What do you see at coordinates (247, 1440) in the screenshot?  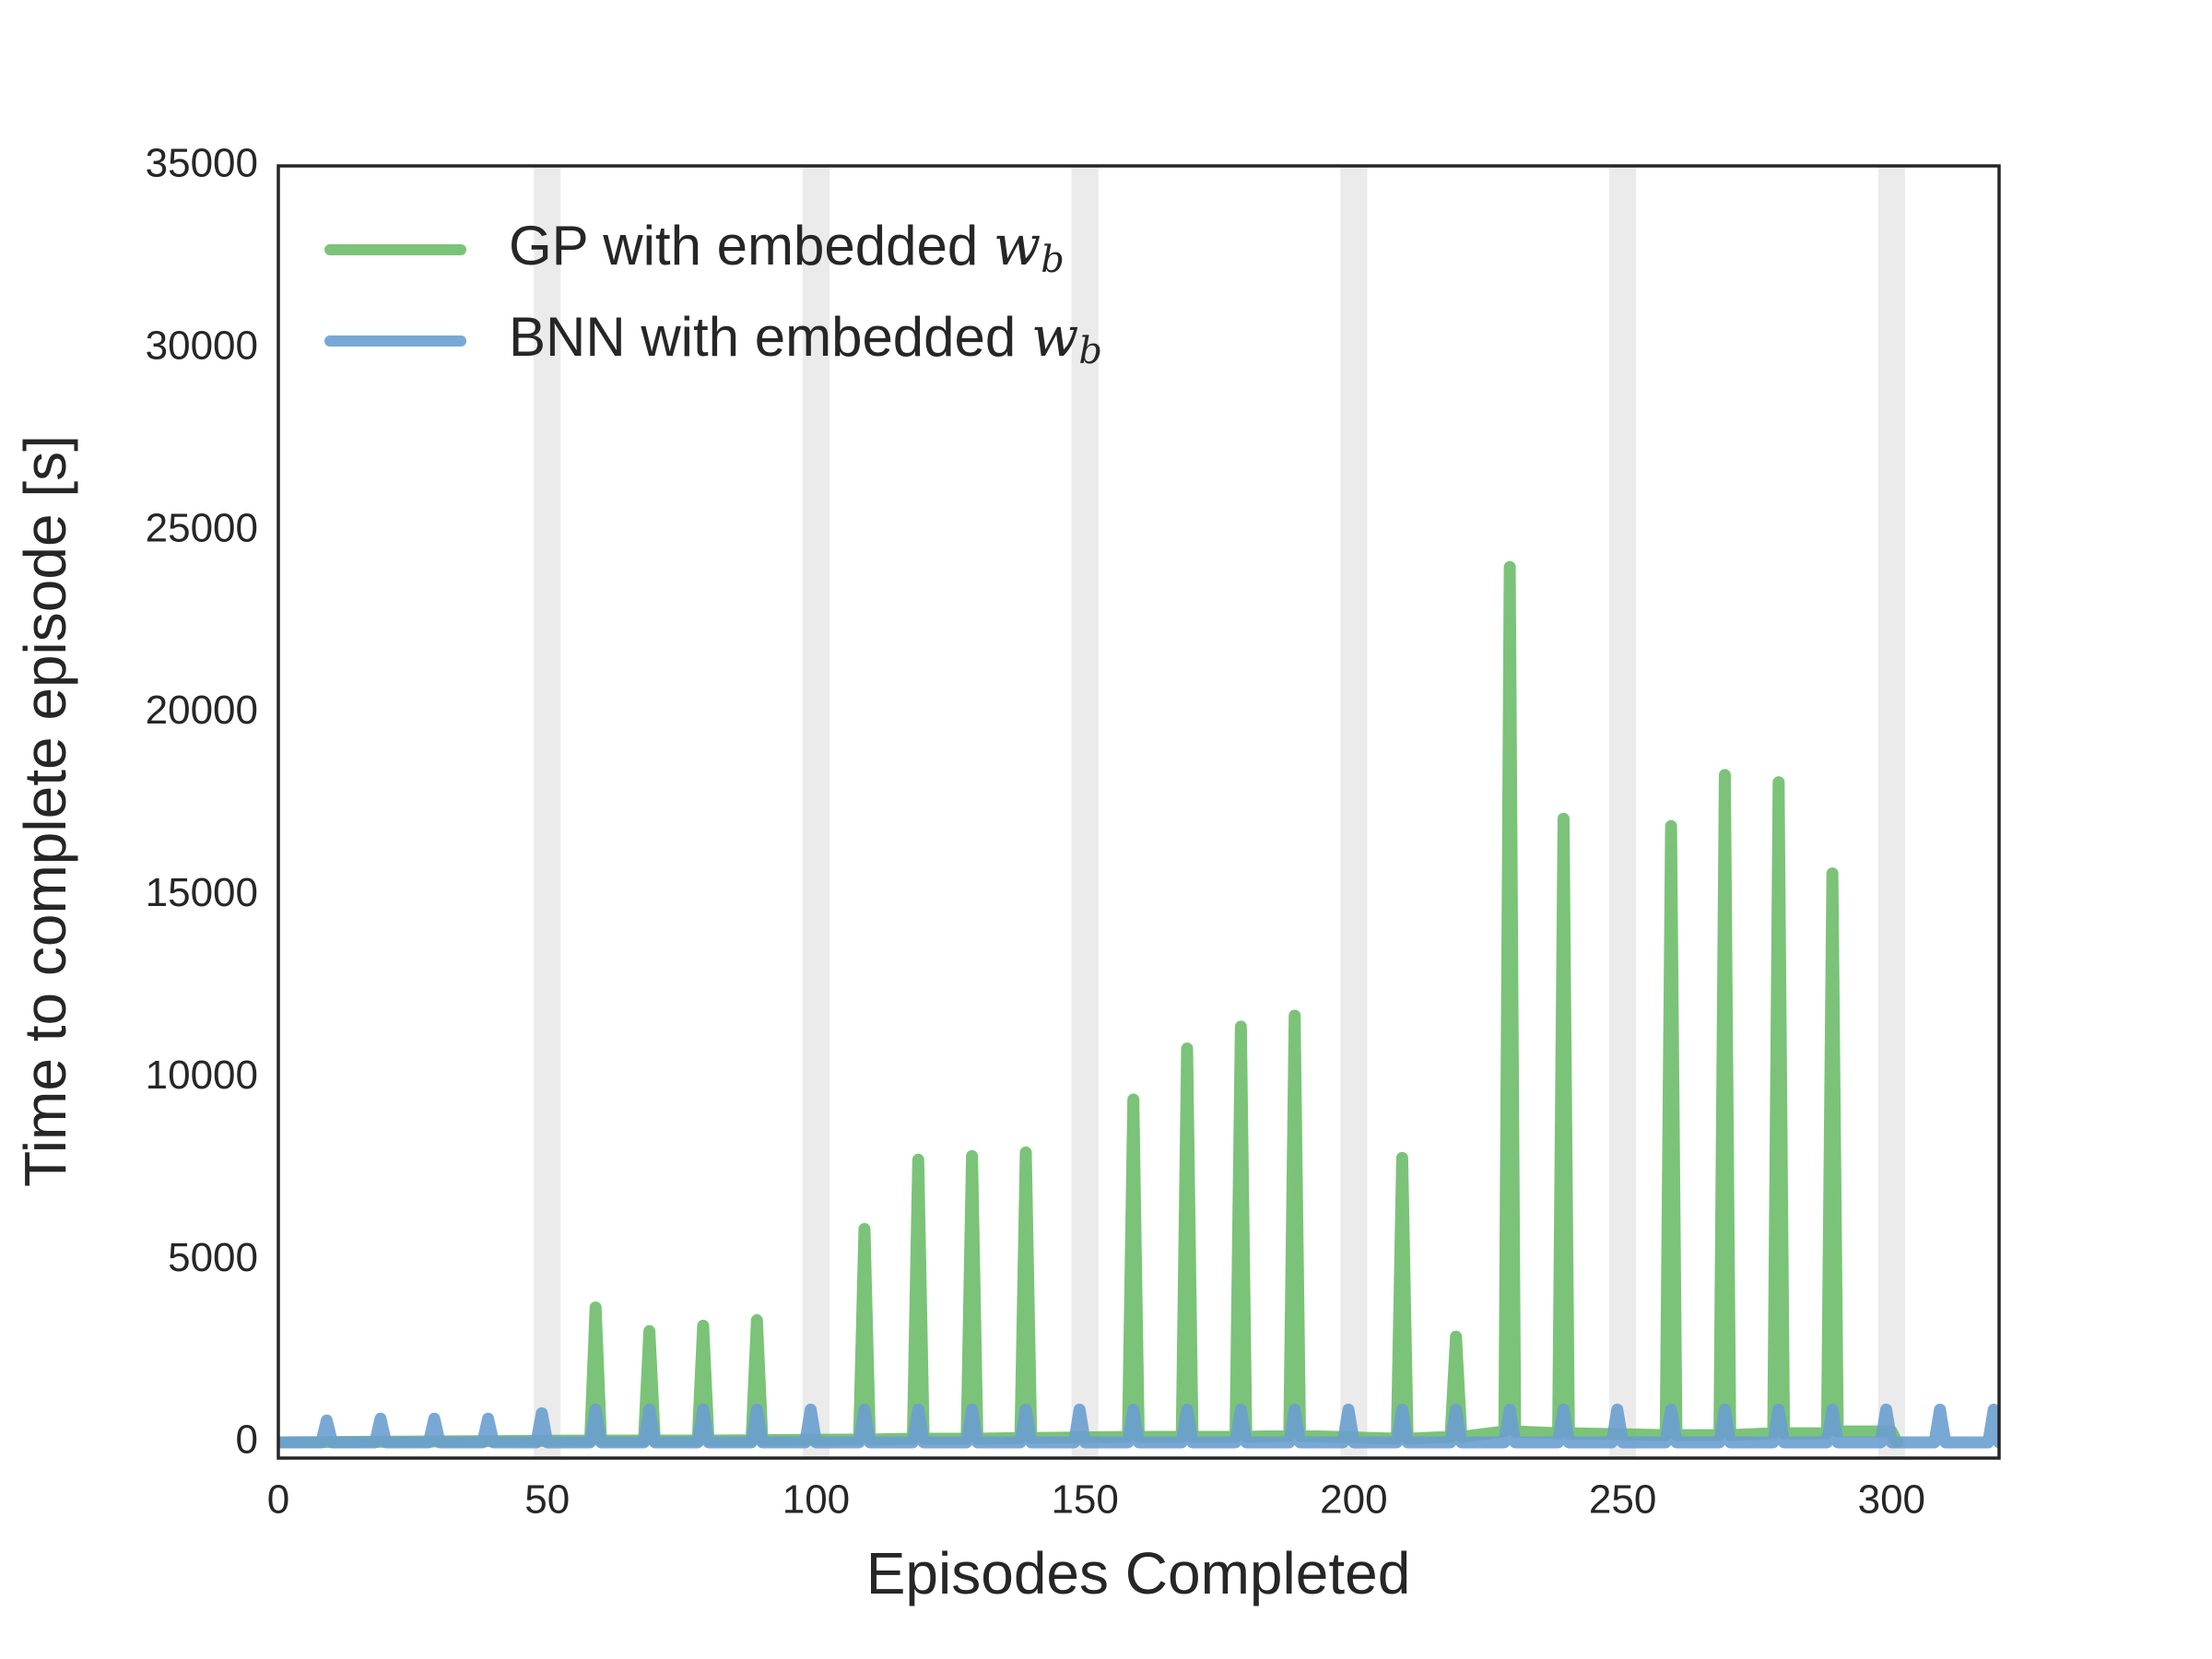 I see `y-tick-label: 0` at bounding box center [247, 1440].